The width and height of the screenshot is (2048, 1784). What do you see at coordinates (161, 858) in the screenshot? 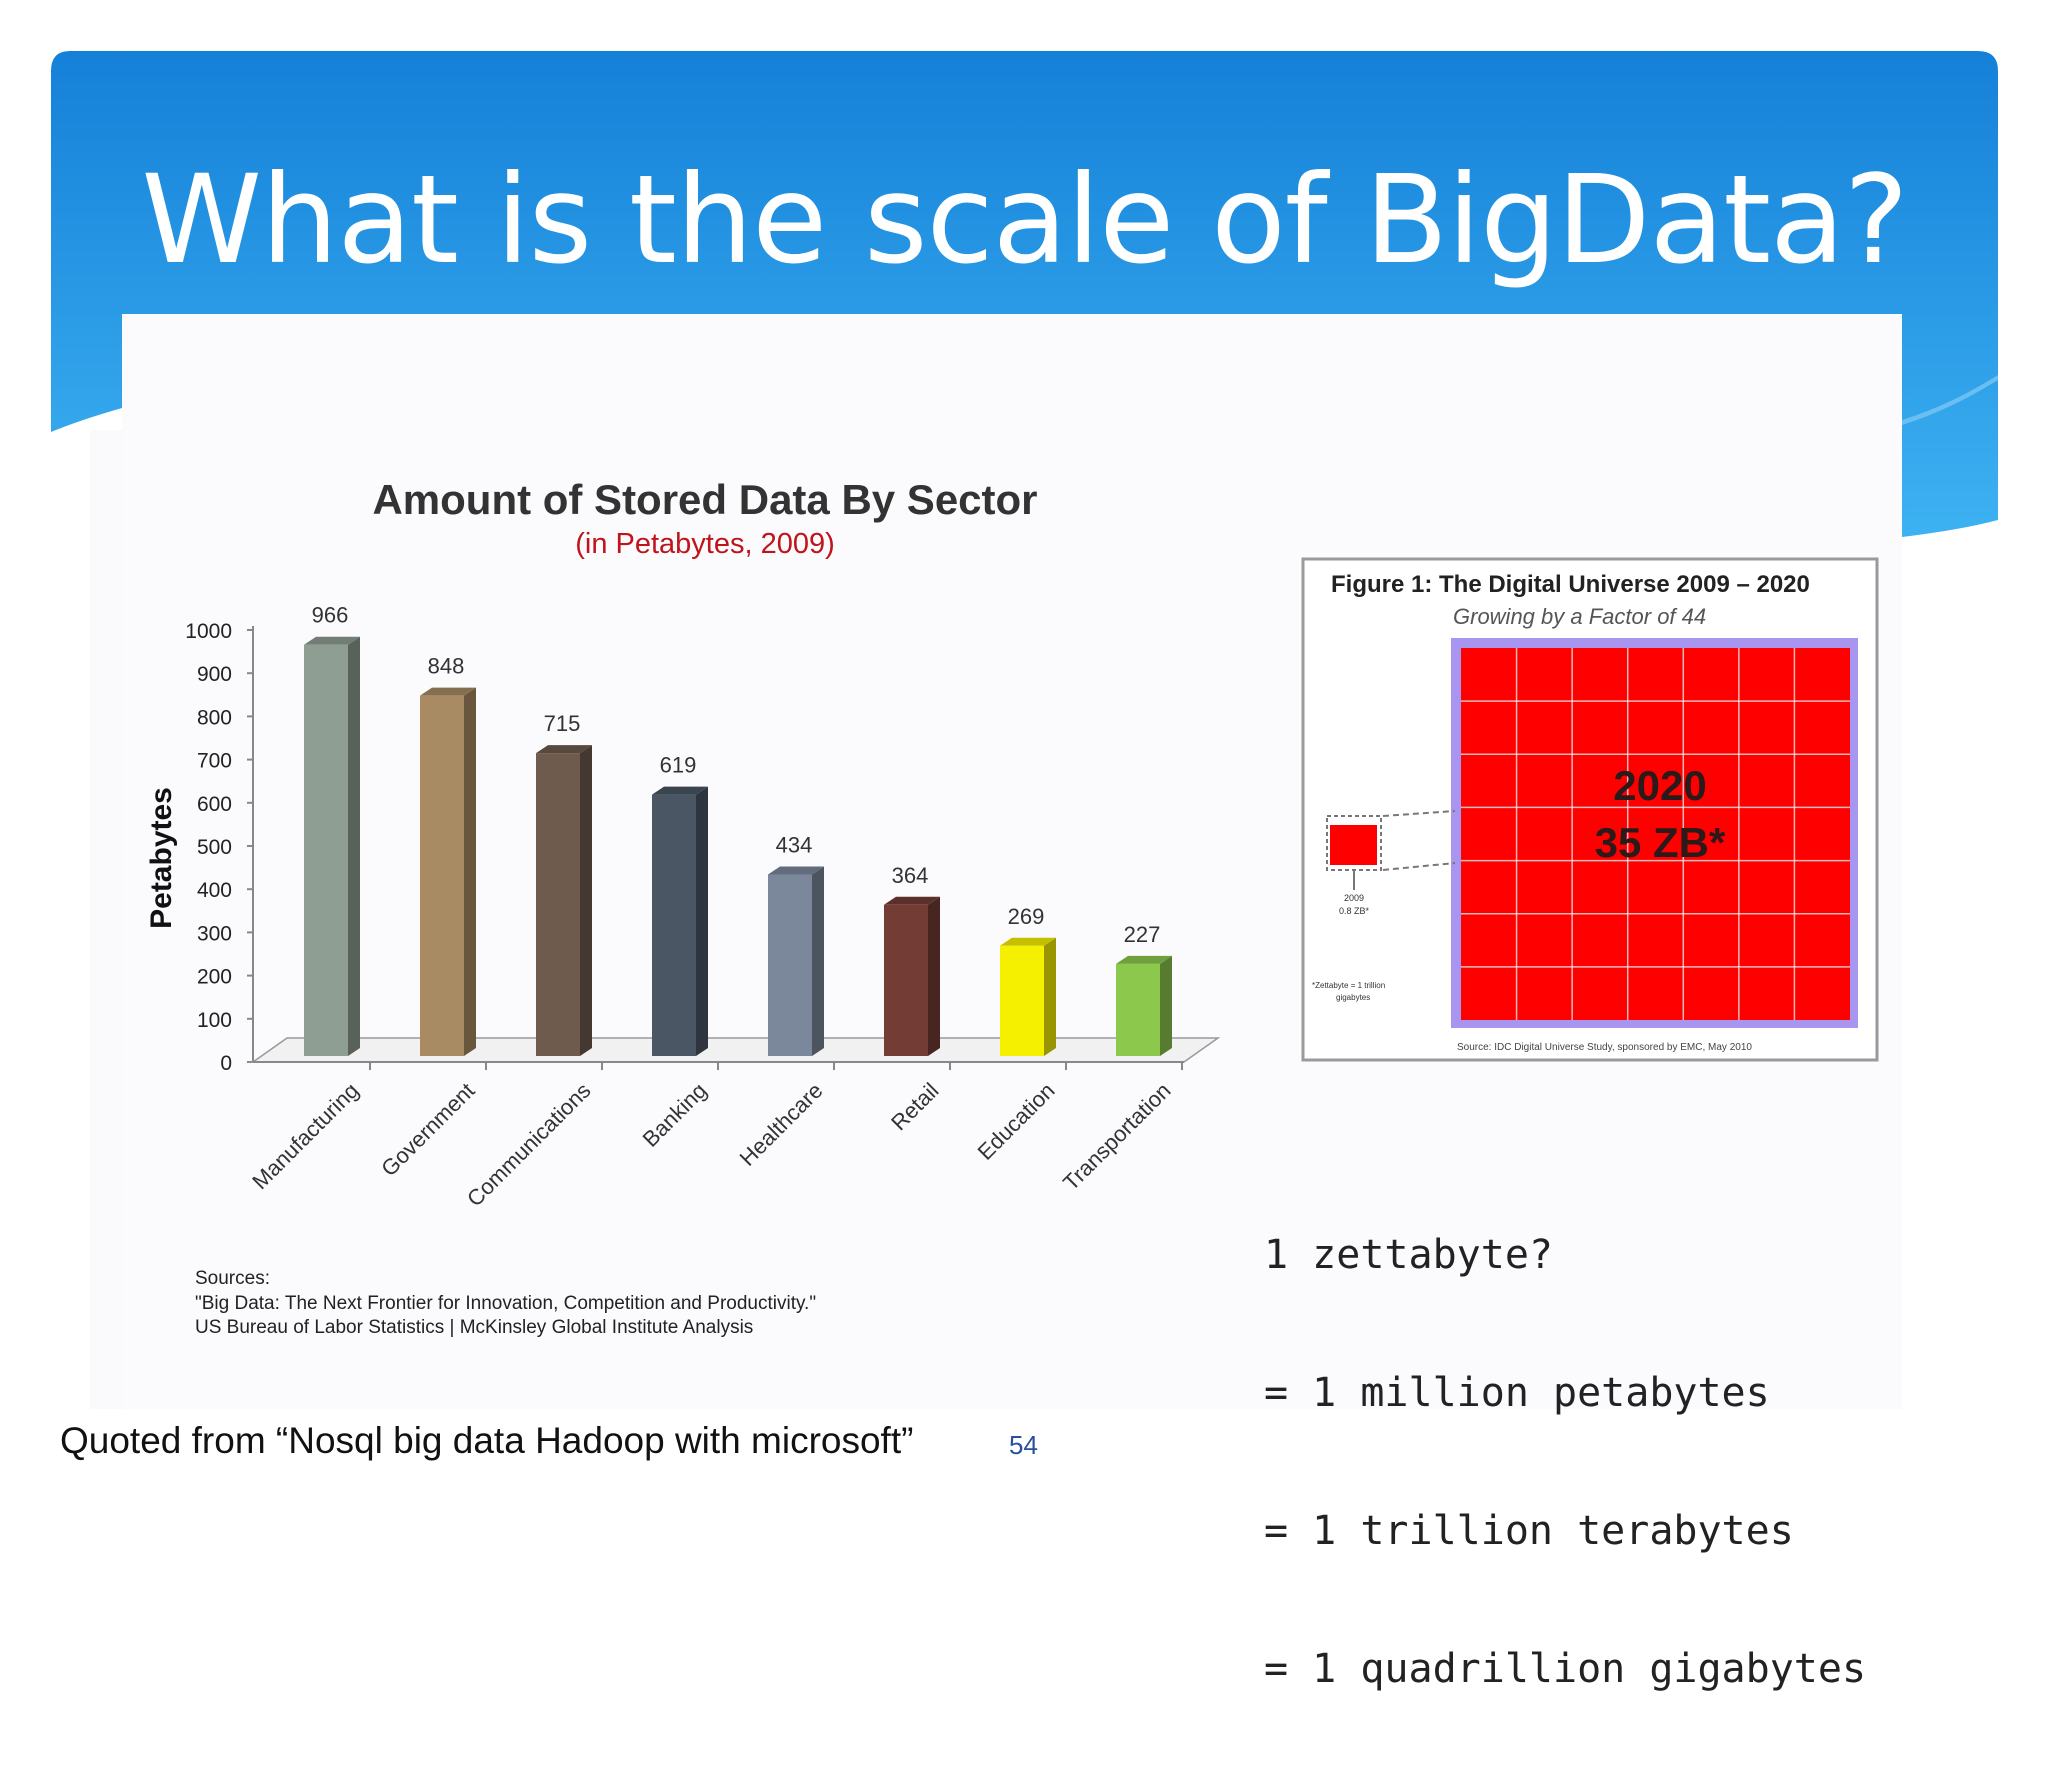
I see `y-axis-label: Petabytes` at bounding box center [161, 858].